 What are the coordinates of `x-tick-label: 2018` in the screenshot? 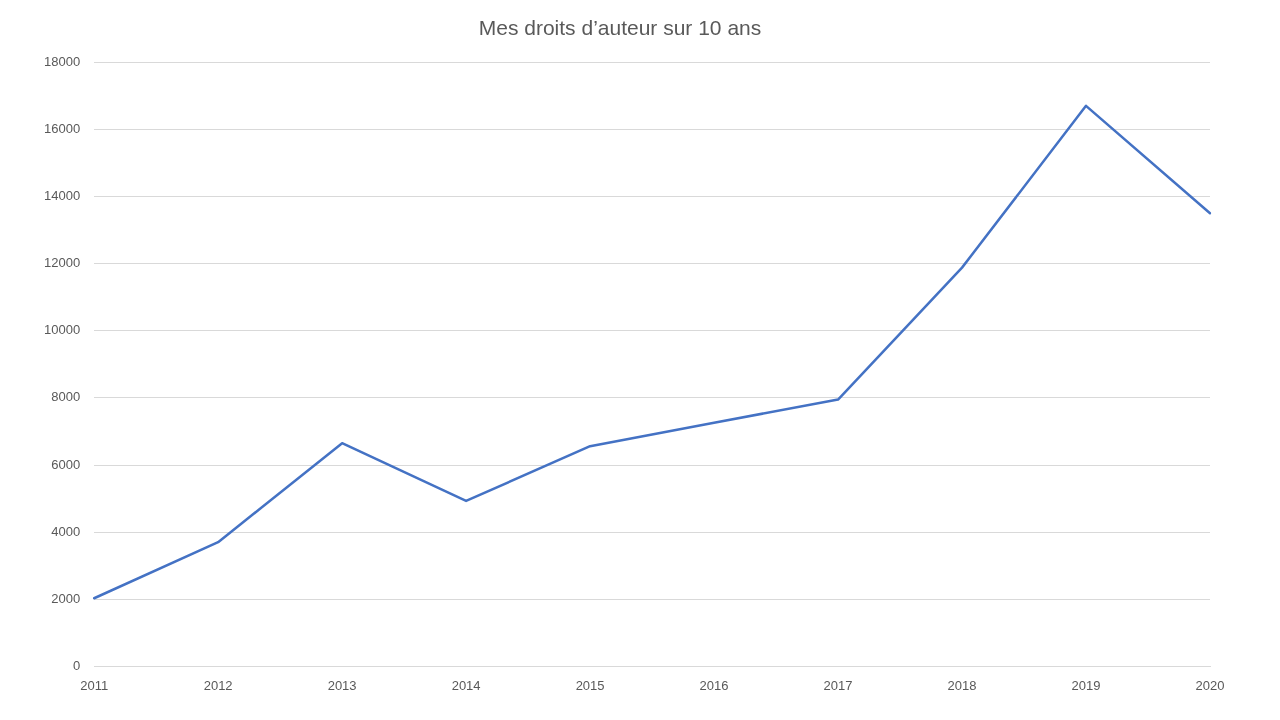 It's located at (962, 685).